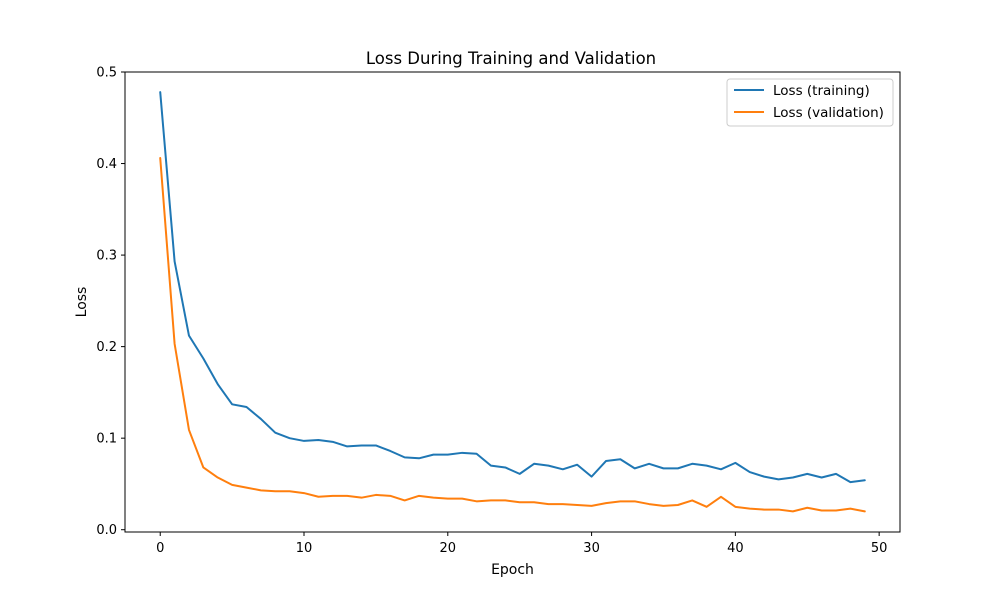 The width and height of the screenshot is (1000, 600). I want to click on x-tick-label: 20, so click(448, 548).